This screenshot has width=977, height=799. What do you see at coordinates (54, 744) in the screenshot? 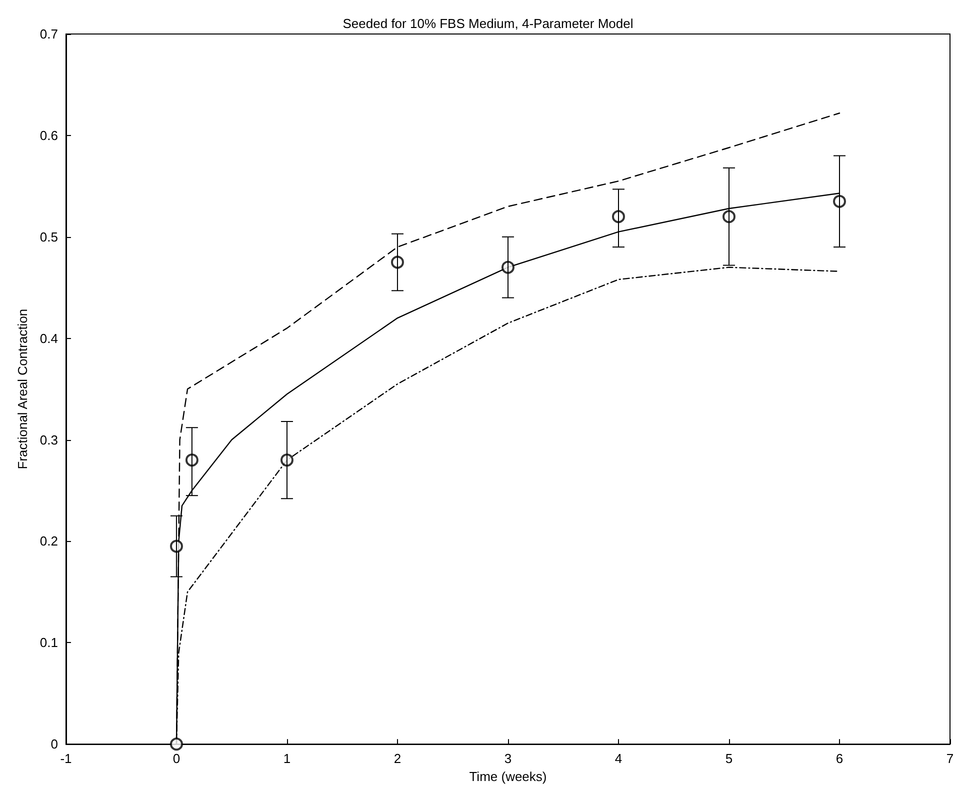
I see `y-tick-label: 0` at bounding box center [54, 744].